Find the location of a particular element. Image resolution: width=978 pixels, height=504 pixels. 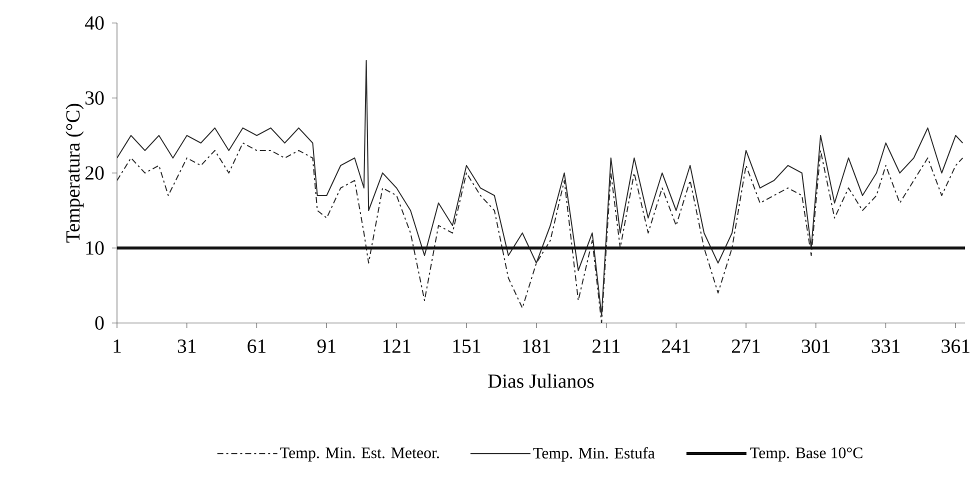

legend-label: Temp. Base 10°C is located at coordinates (806, 455).